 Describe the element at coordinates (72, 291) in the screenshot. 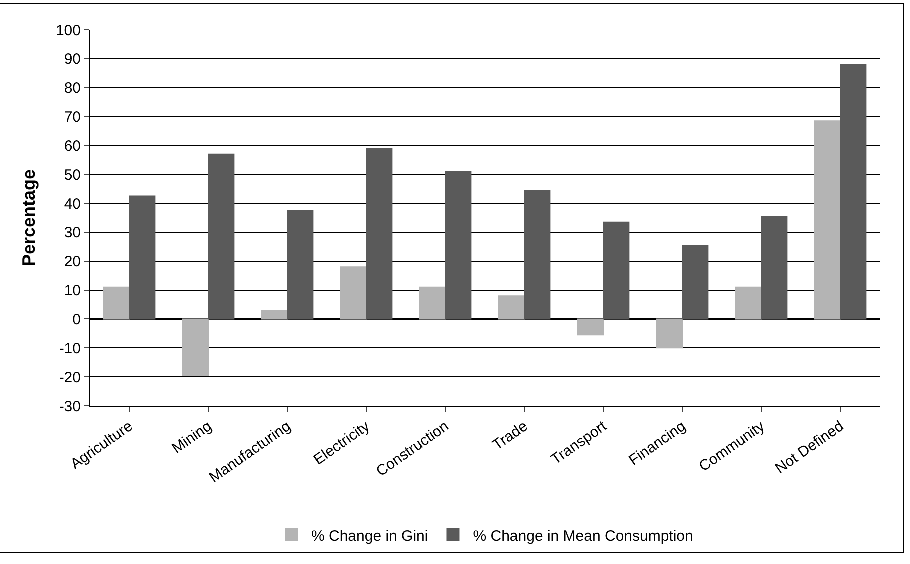

I see `y-tick-label: 10` at that location.